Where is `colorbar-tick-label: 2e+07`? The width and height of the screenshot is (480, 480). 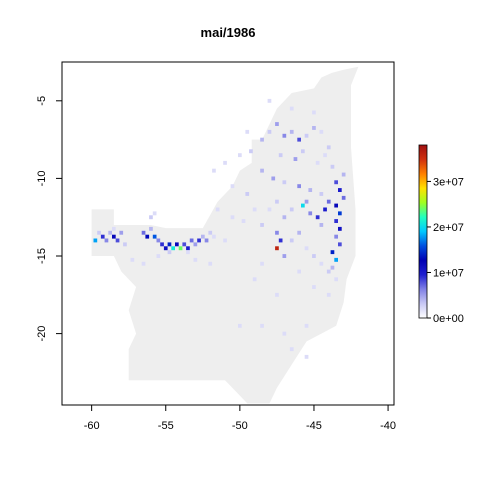 colorbar-tick-label: 2e+07 is located at coordinates (448, 228).